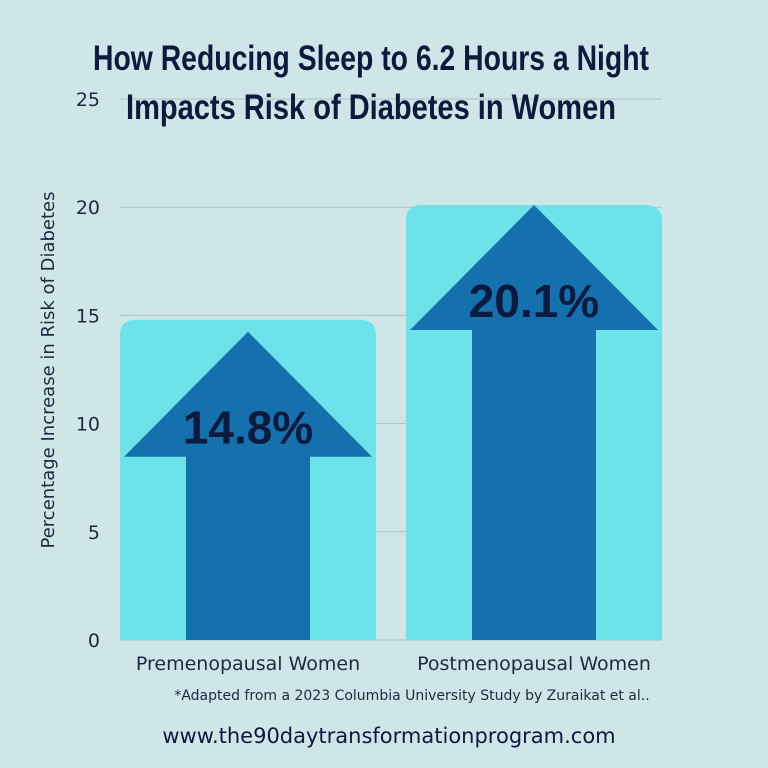 The width and height of the screenshot is (768, 768). I want to click on y-tick-label: 0, so click(94, 641).